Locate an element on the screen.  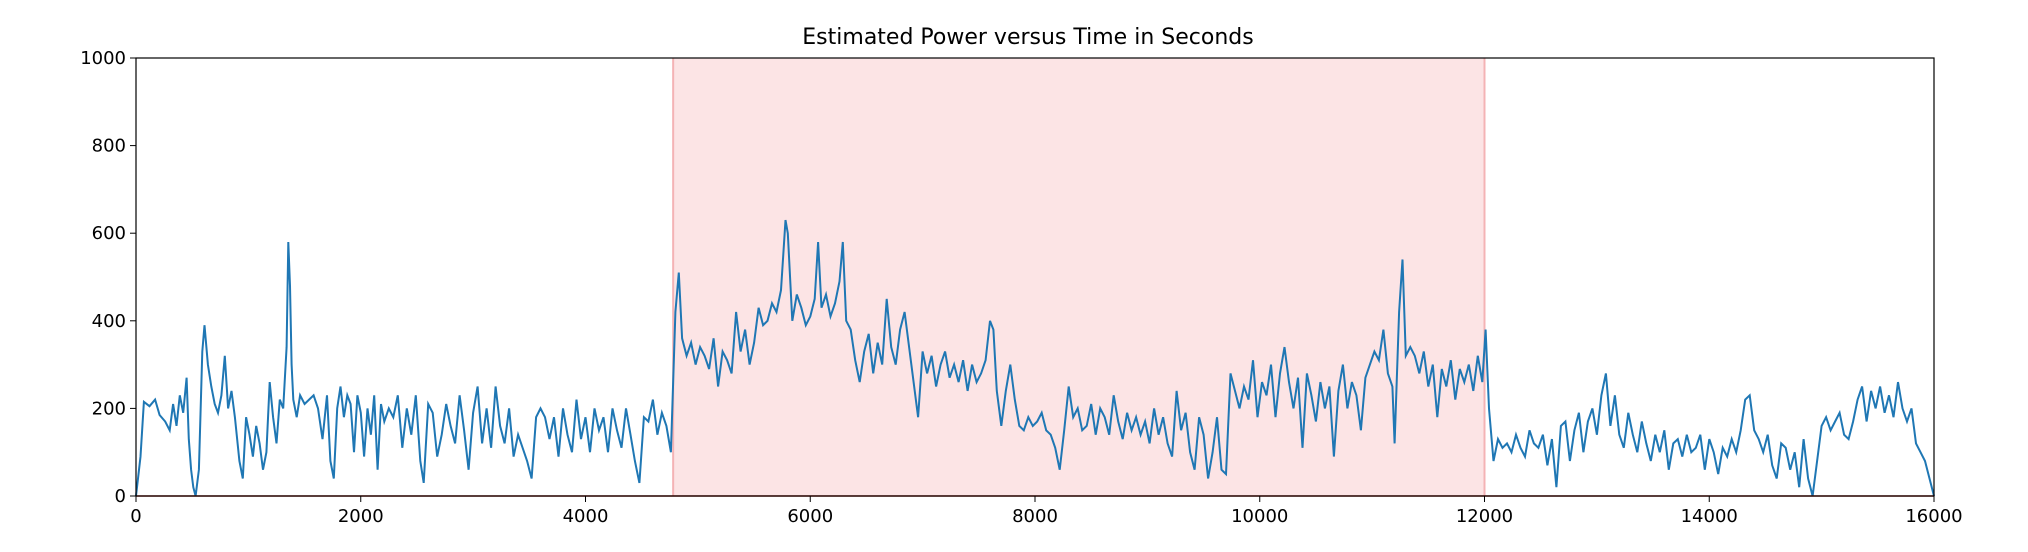
y-tick-label: 200 is located at coordinates (109, 408).